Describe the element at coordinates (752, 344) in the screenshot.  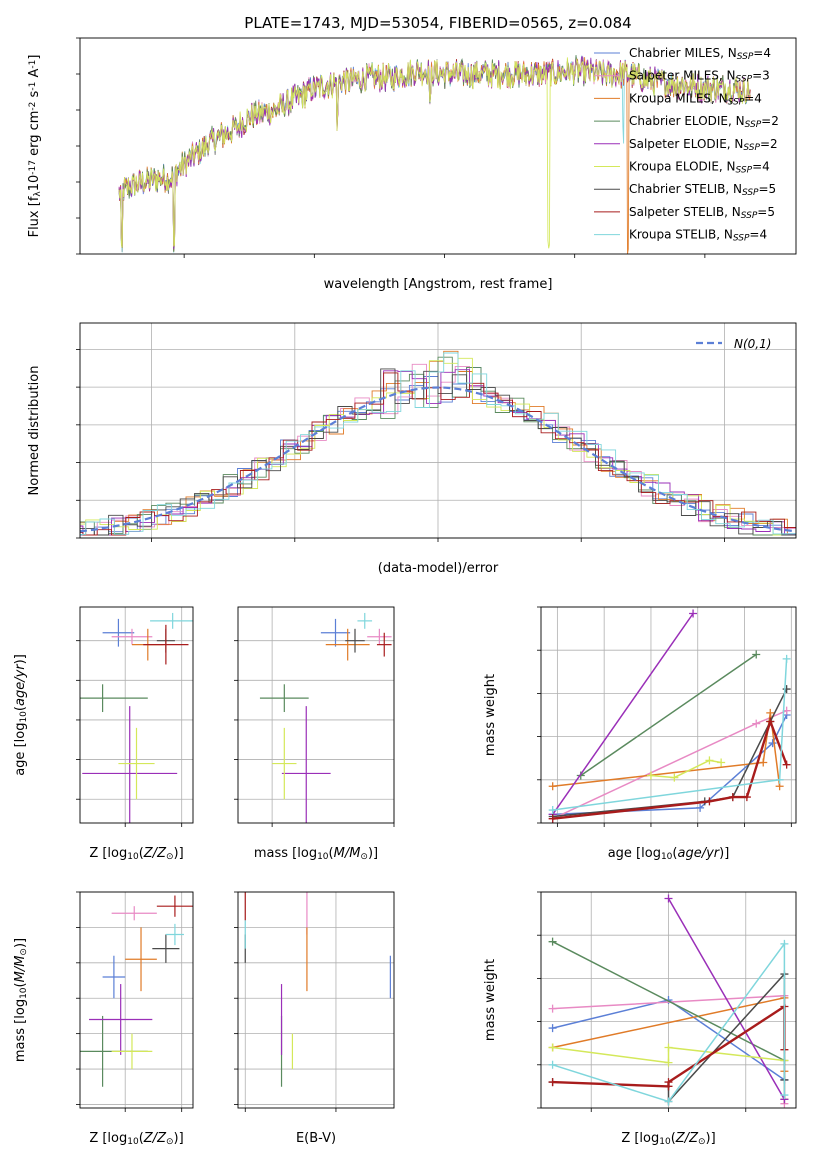
I see `legend-entry: N(0,1)` at that location.